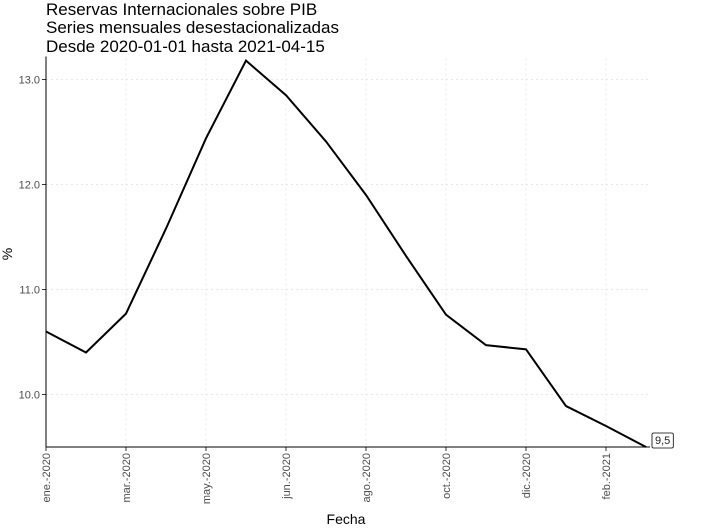 The height and width of the screenshot is (528, 720). I want to click on y-tick-label: 11.0, so click(29, 291).